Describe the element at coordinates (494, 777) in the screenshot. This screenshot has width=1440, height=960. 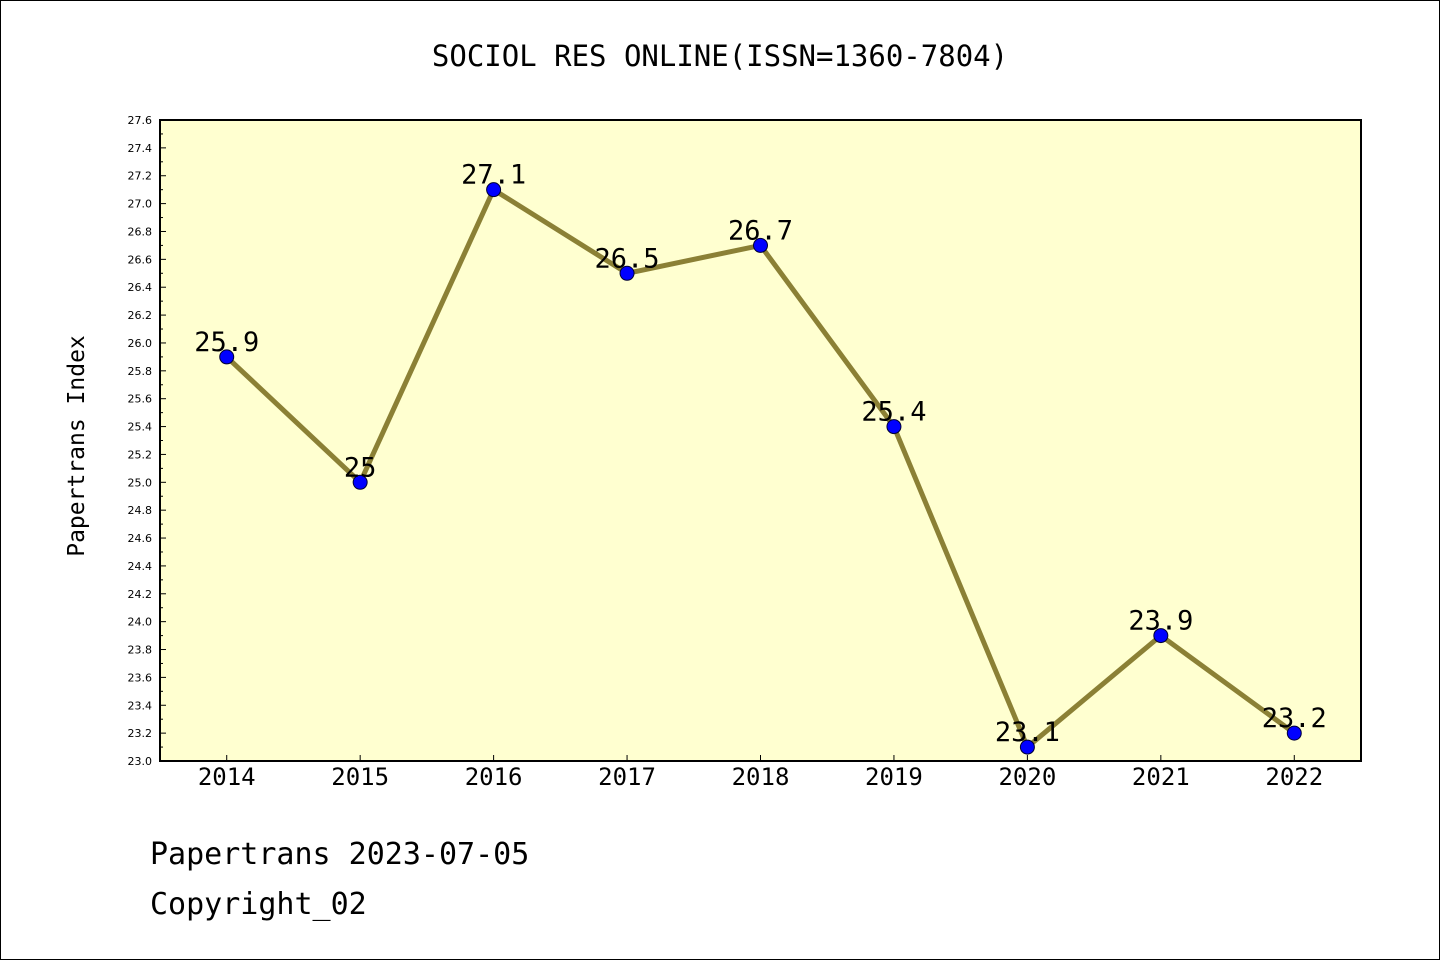
I see `x-tick-label: 2016` at that location.